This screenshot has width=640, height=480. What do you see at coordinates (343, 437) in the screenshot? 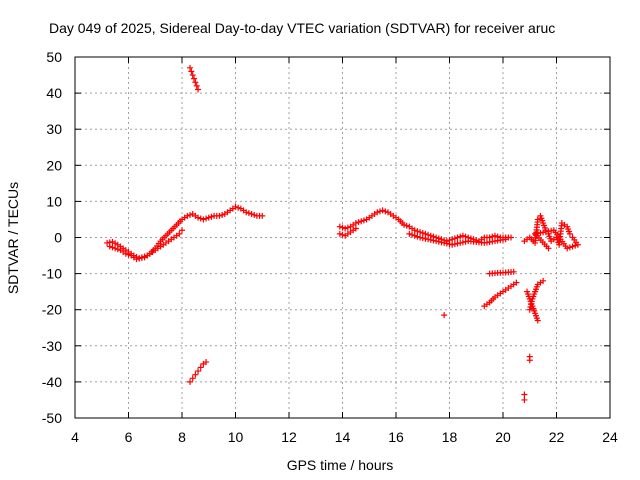
I see `x-tick-label: 14` at bounding box center [343, 437].